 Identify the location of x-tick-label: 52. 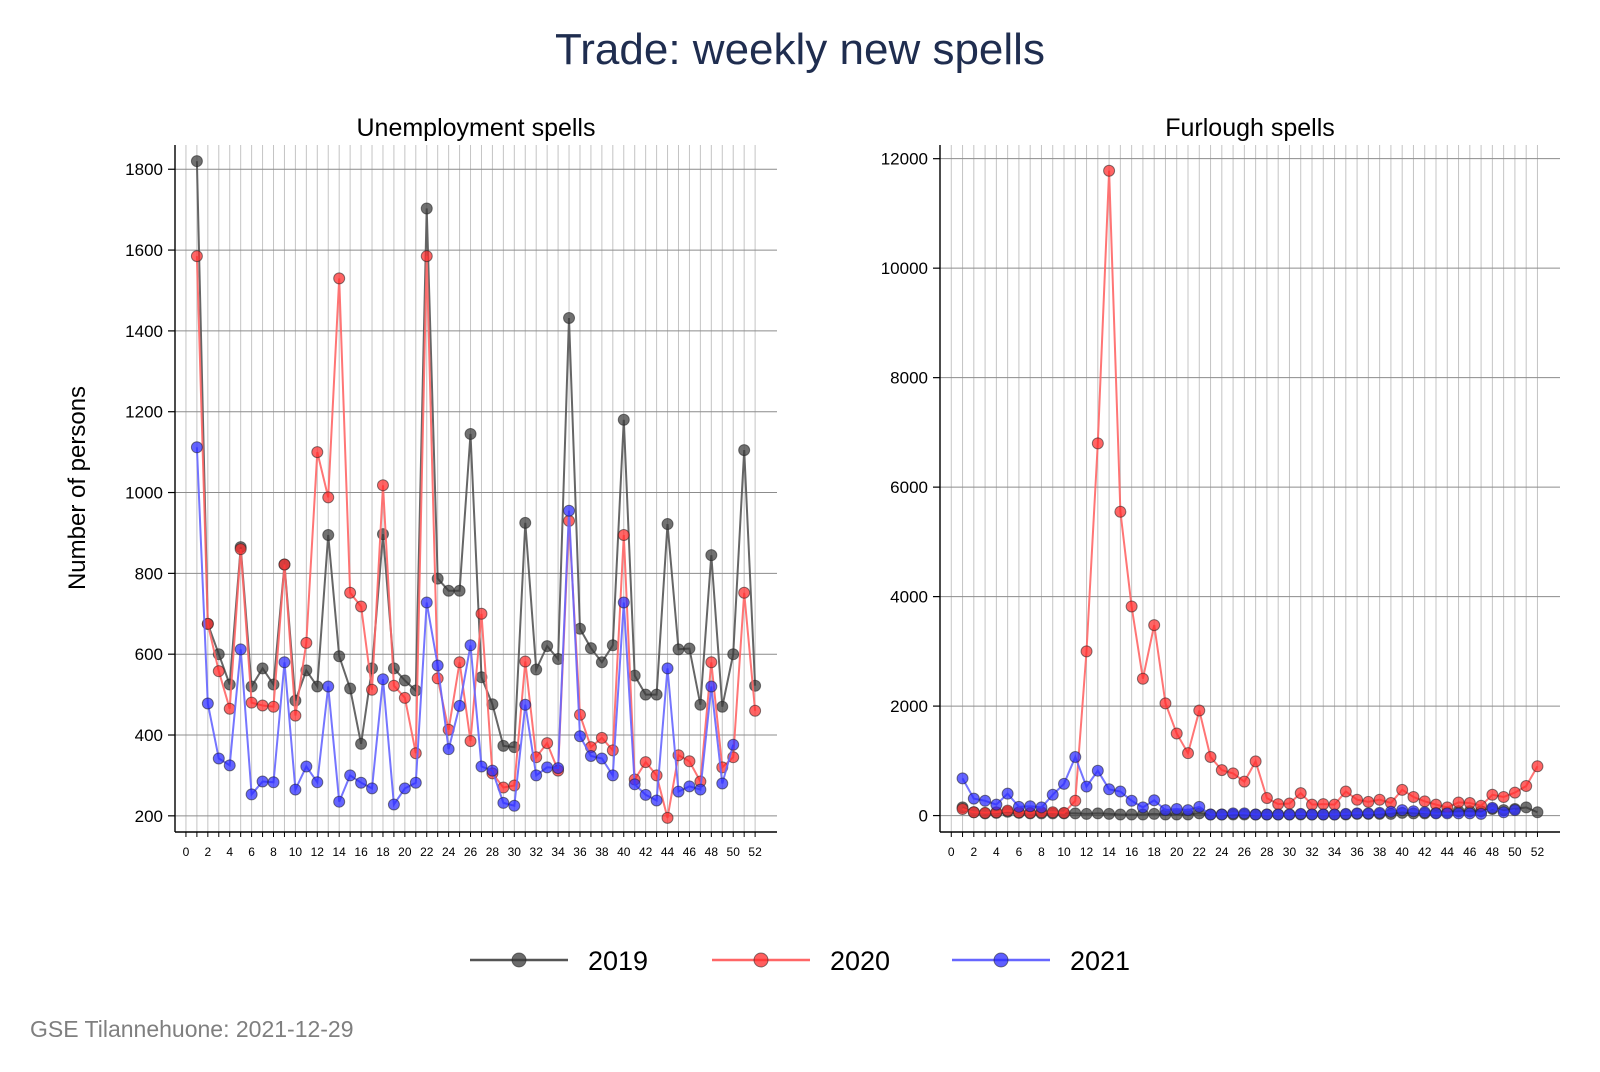
(1538, 852).